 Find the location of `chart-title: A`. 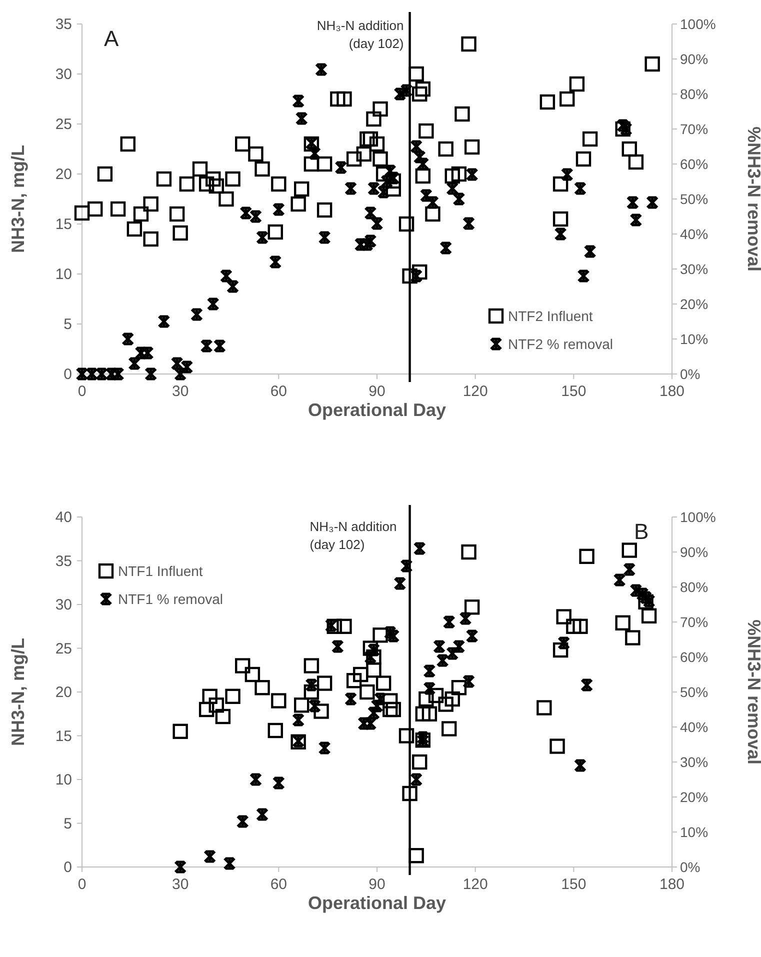

chart-title: A is located at coordinates (111, 38).